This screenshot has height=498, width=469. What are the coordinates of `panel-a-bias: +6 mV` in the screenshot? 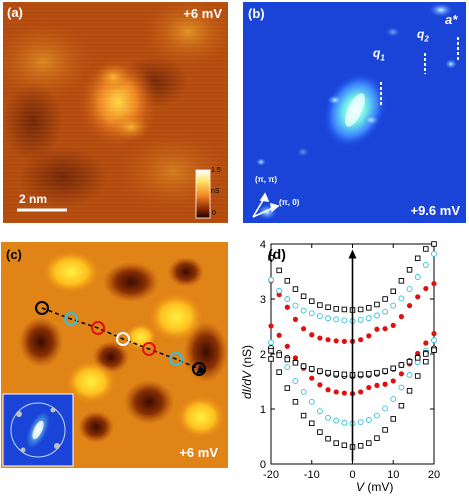 It's located at (202, 13).